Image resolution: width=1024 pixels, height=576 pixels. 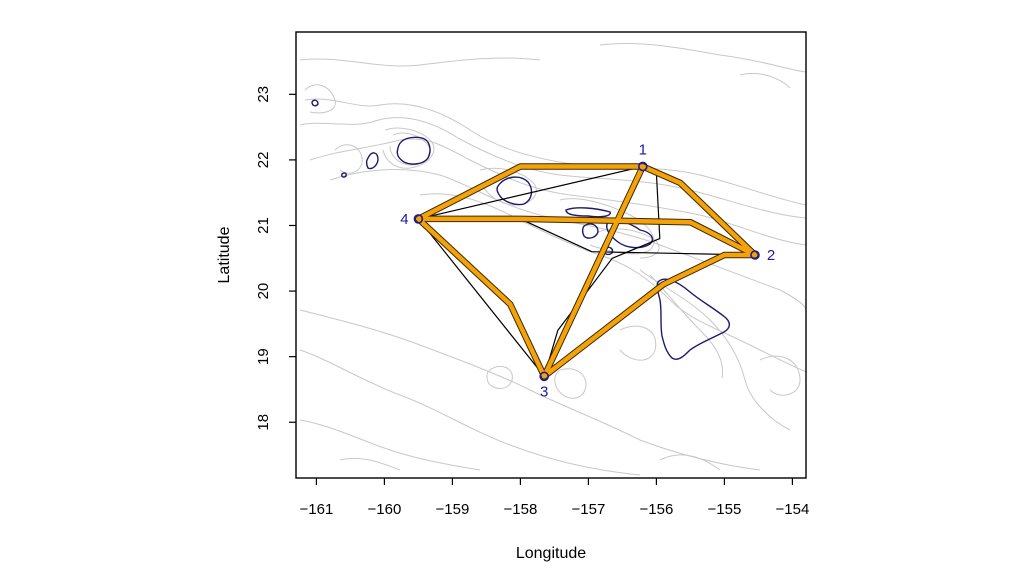 What do you see at coordinates (413, 150) in the screenshot?
I see `kauai-island` at bounding box center [413, 150].